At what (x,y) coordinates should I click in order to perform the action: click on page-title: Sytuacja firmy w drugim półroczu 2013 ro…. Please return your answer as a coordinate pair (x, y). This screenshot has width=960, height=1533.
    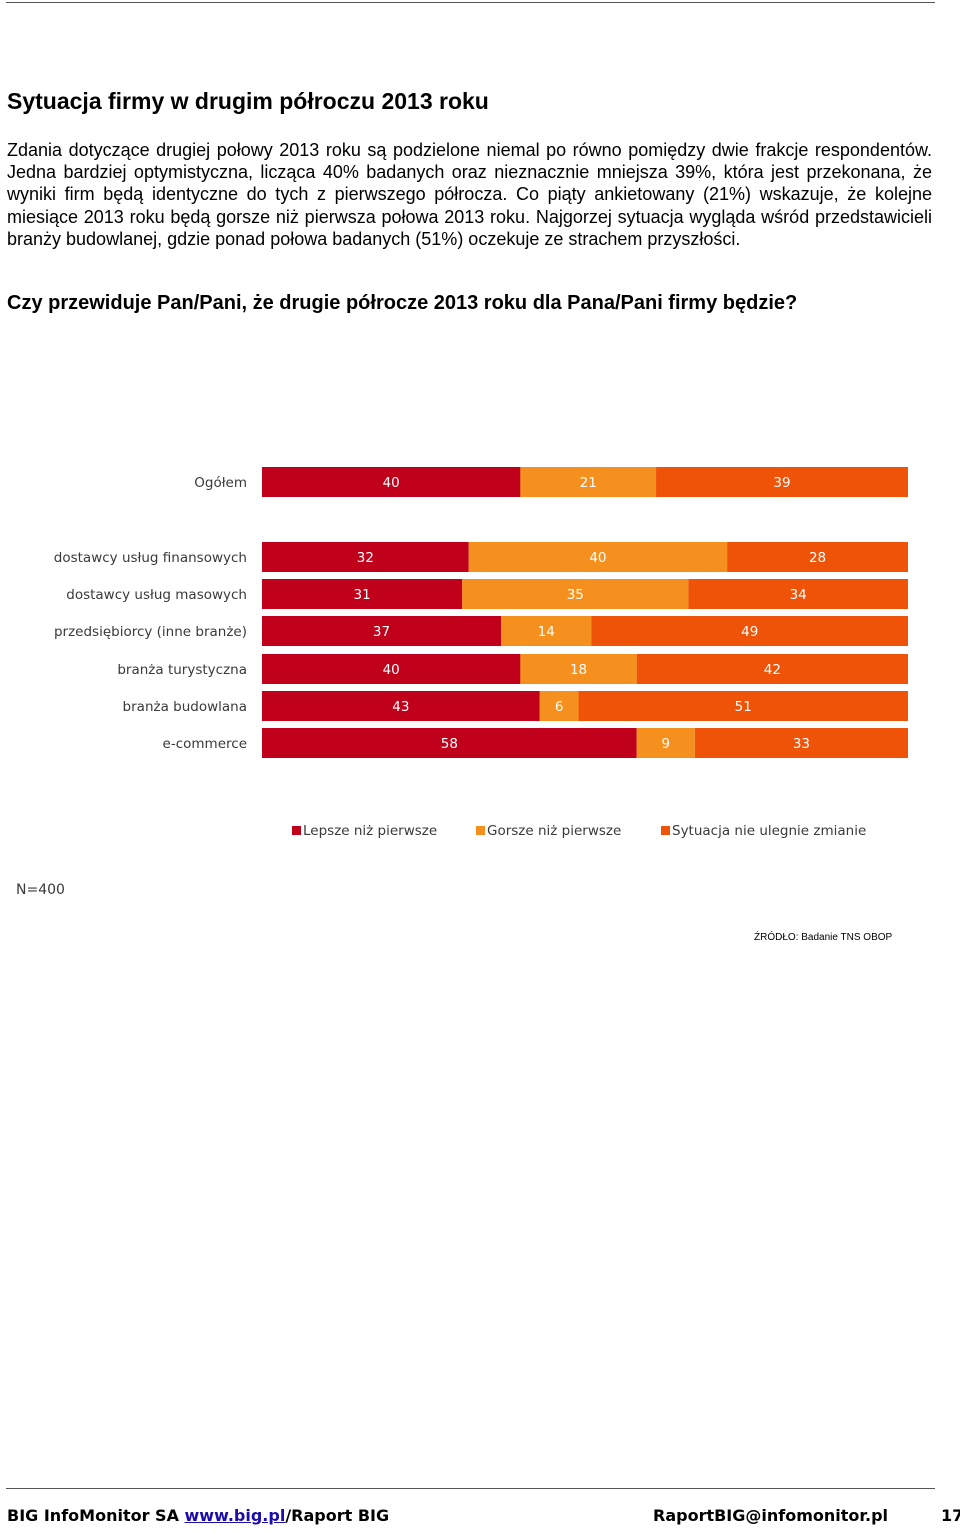
    Looking at the image, I should click on (248, 101).